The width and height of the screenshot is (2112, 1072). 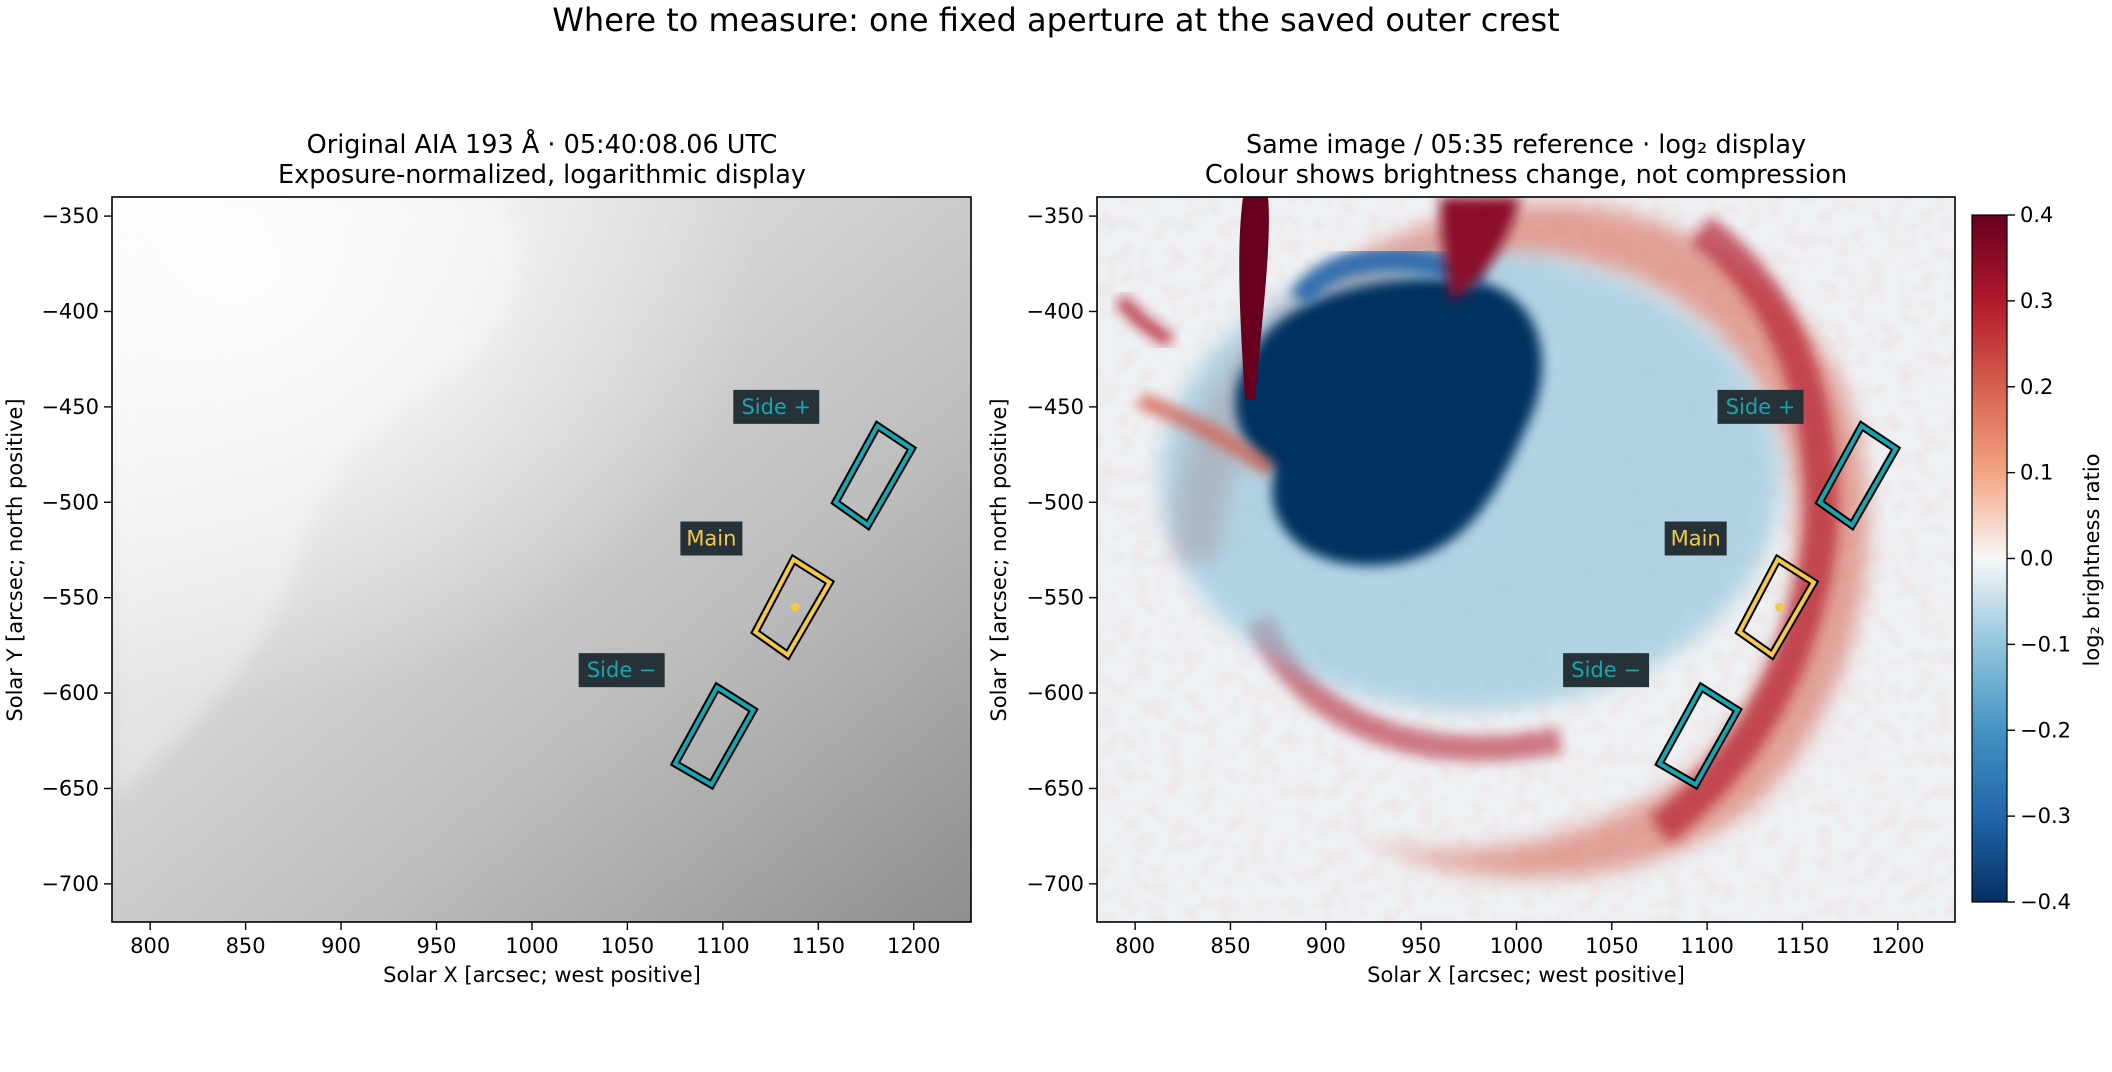 What do you see at coordinates (1732, 590) in the screenshot?
I see `panel-right-apertures: Side + Main Side −` at bounding box center [1732, 590].